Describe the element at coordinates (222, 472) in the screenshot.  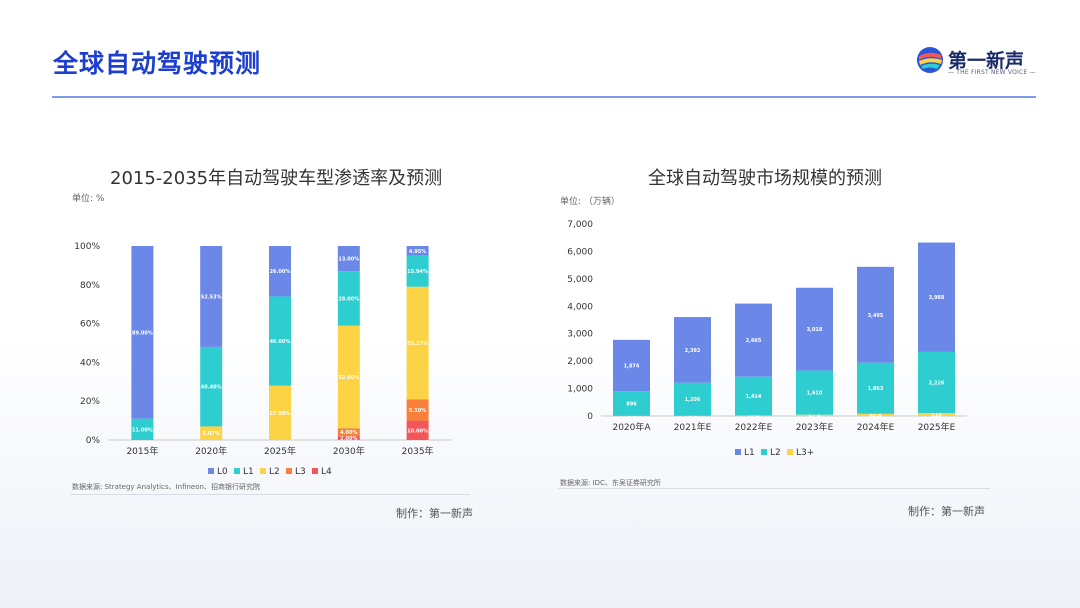
I see `legend-label: L0` at that location.